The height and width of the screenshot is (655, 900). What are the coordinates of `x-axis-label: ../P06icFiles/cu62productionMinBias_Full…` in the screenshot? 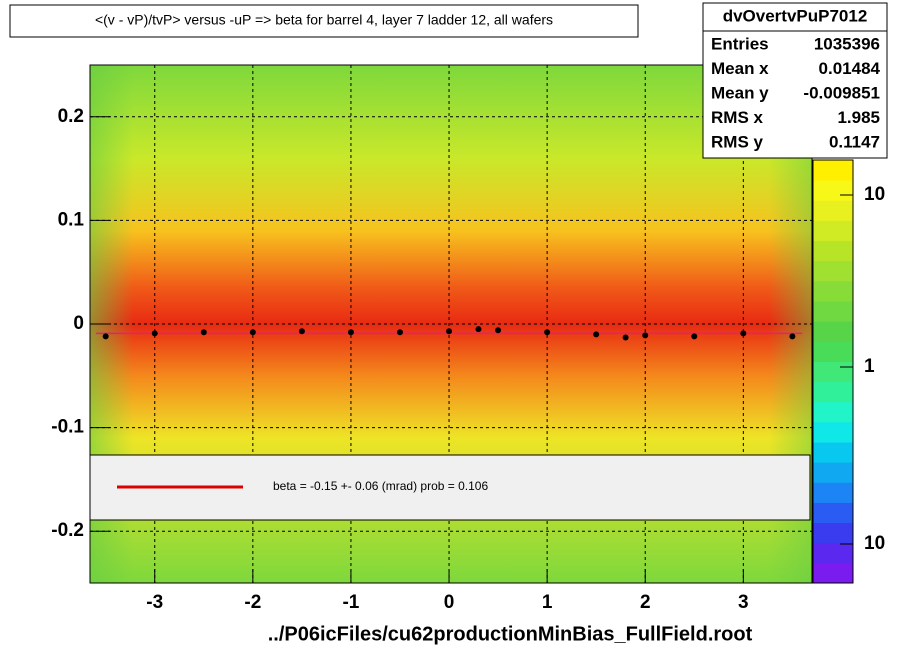 It's located at (510, 634).